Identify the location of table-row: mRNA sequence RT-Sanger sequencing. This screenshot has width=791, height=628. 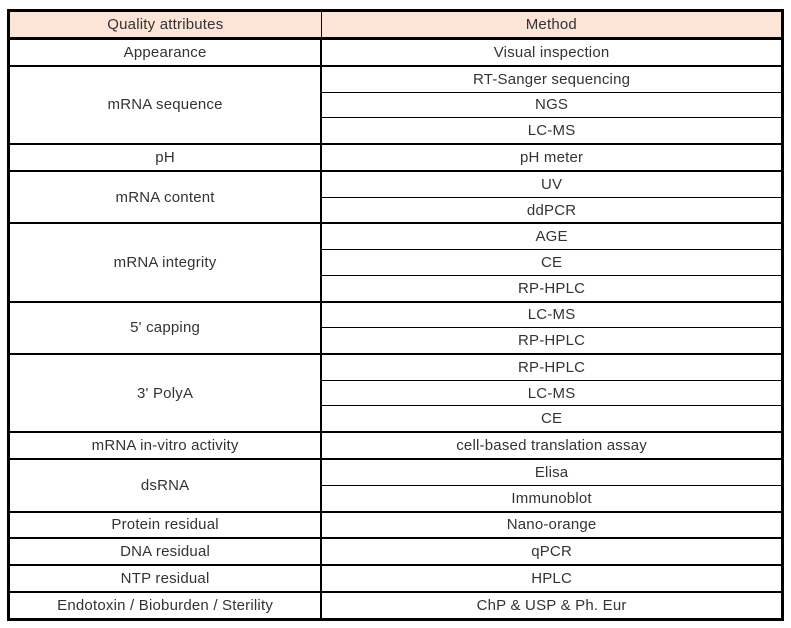
(396, 104).